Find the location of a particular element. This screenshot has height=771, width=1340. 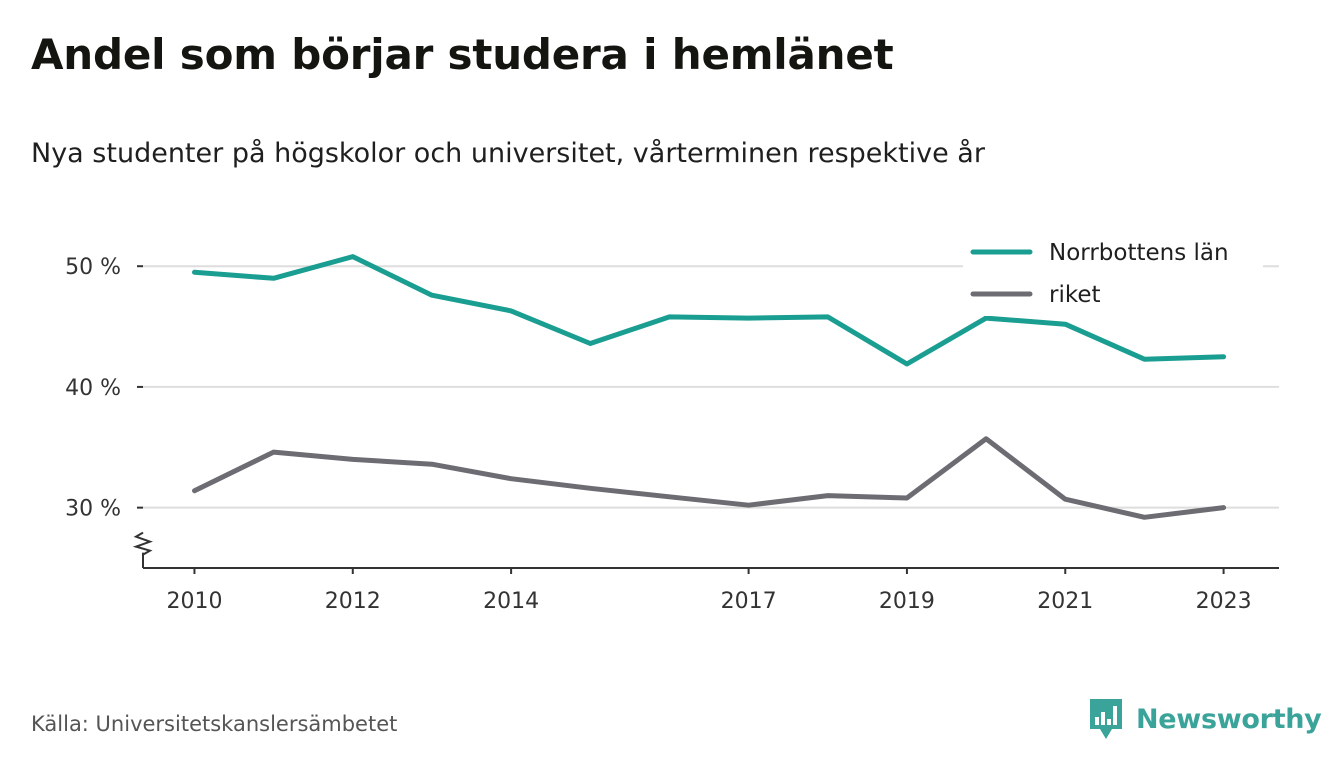

x-tick-label: 2021 is located at coordinates (1065, 601).